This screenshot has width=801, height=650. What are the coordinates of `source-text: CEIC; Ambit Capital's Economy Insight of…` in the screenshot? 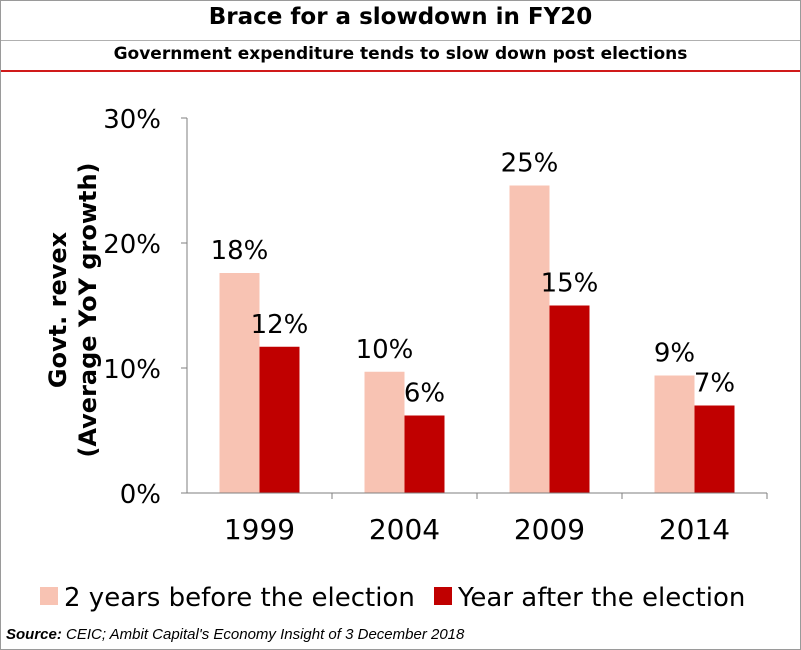 It's located at (265, 634).